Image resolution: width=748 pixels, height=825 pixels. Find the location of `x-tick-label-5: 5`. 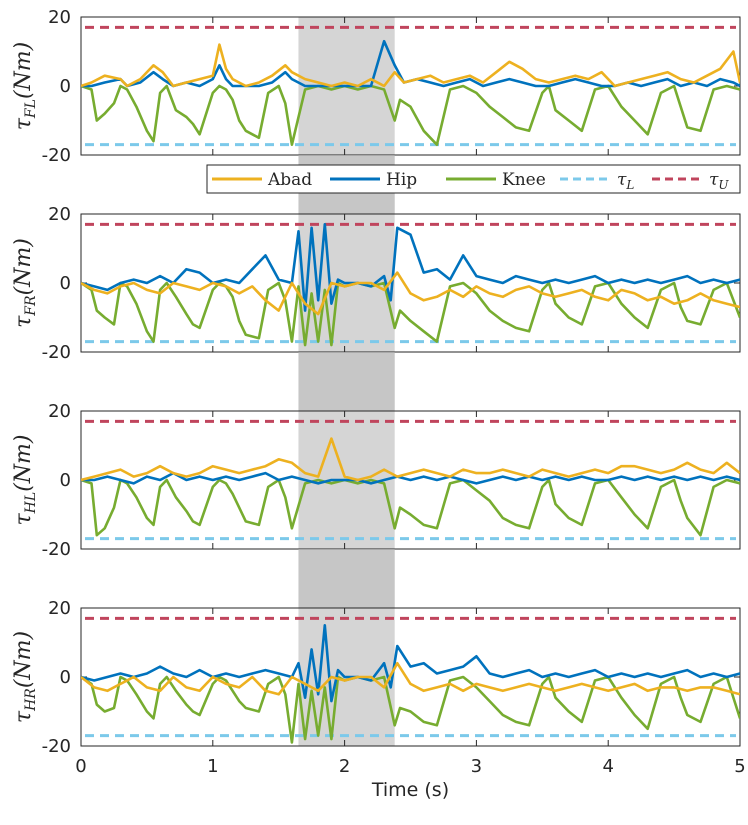

x-tick-label-5: 5 is located at coordinates (739, 766).